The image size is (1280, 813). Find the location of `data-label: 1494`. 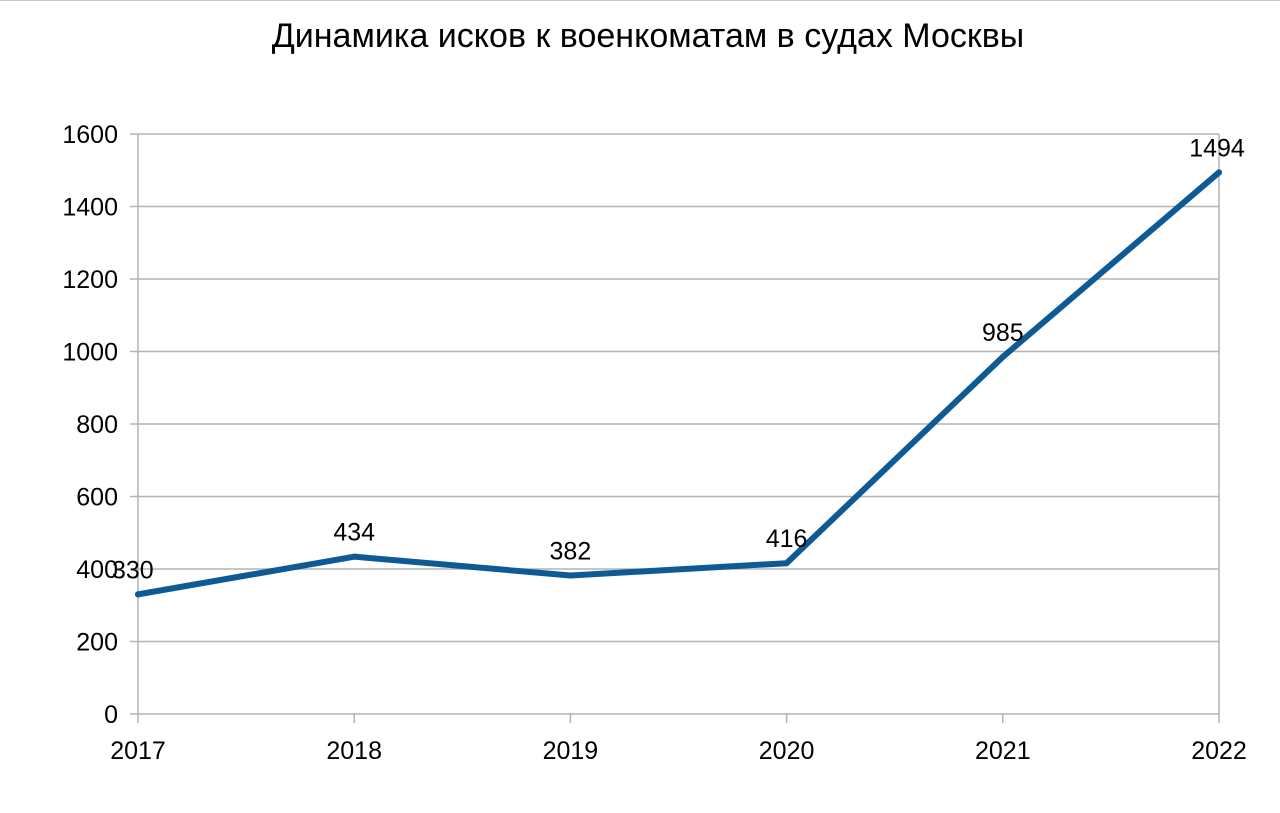

data-label: 1494 is located at coordinates (1217, 148).